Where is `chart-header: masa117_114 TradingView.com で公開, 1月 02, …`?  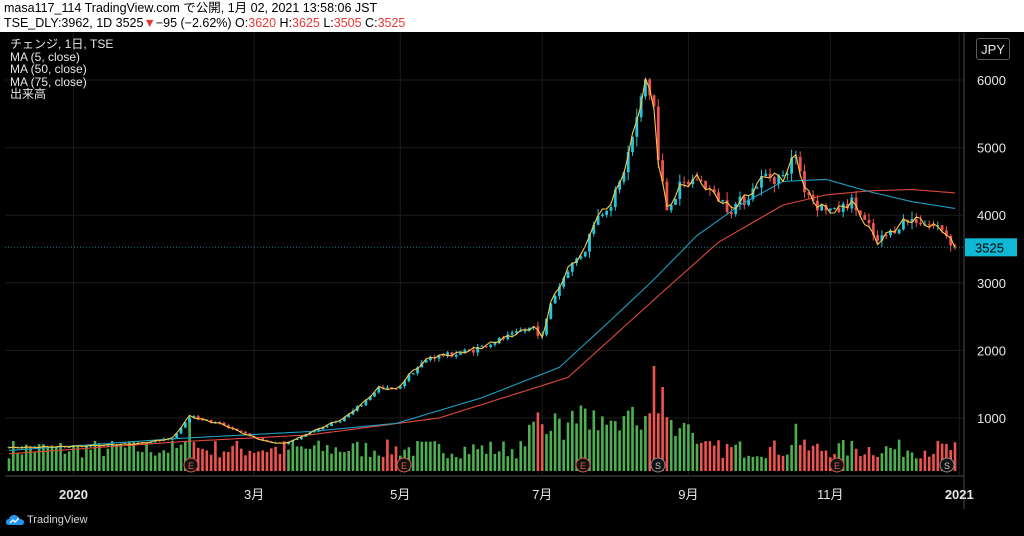
chart-header: masa117_114 TradingView.com で公開, 1月 02, … is located at coordinates (512, 16).